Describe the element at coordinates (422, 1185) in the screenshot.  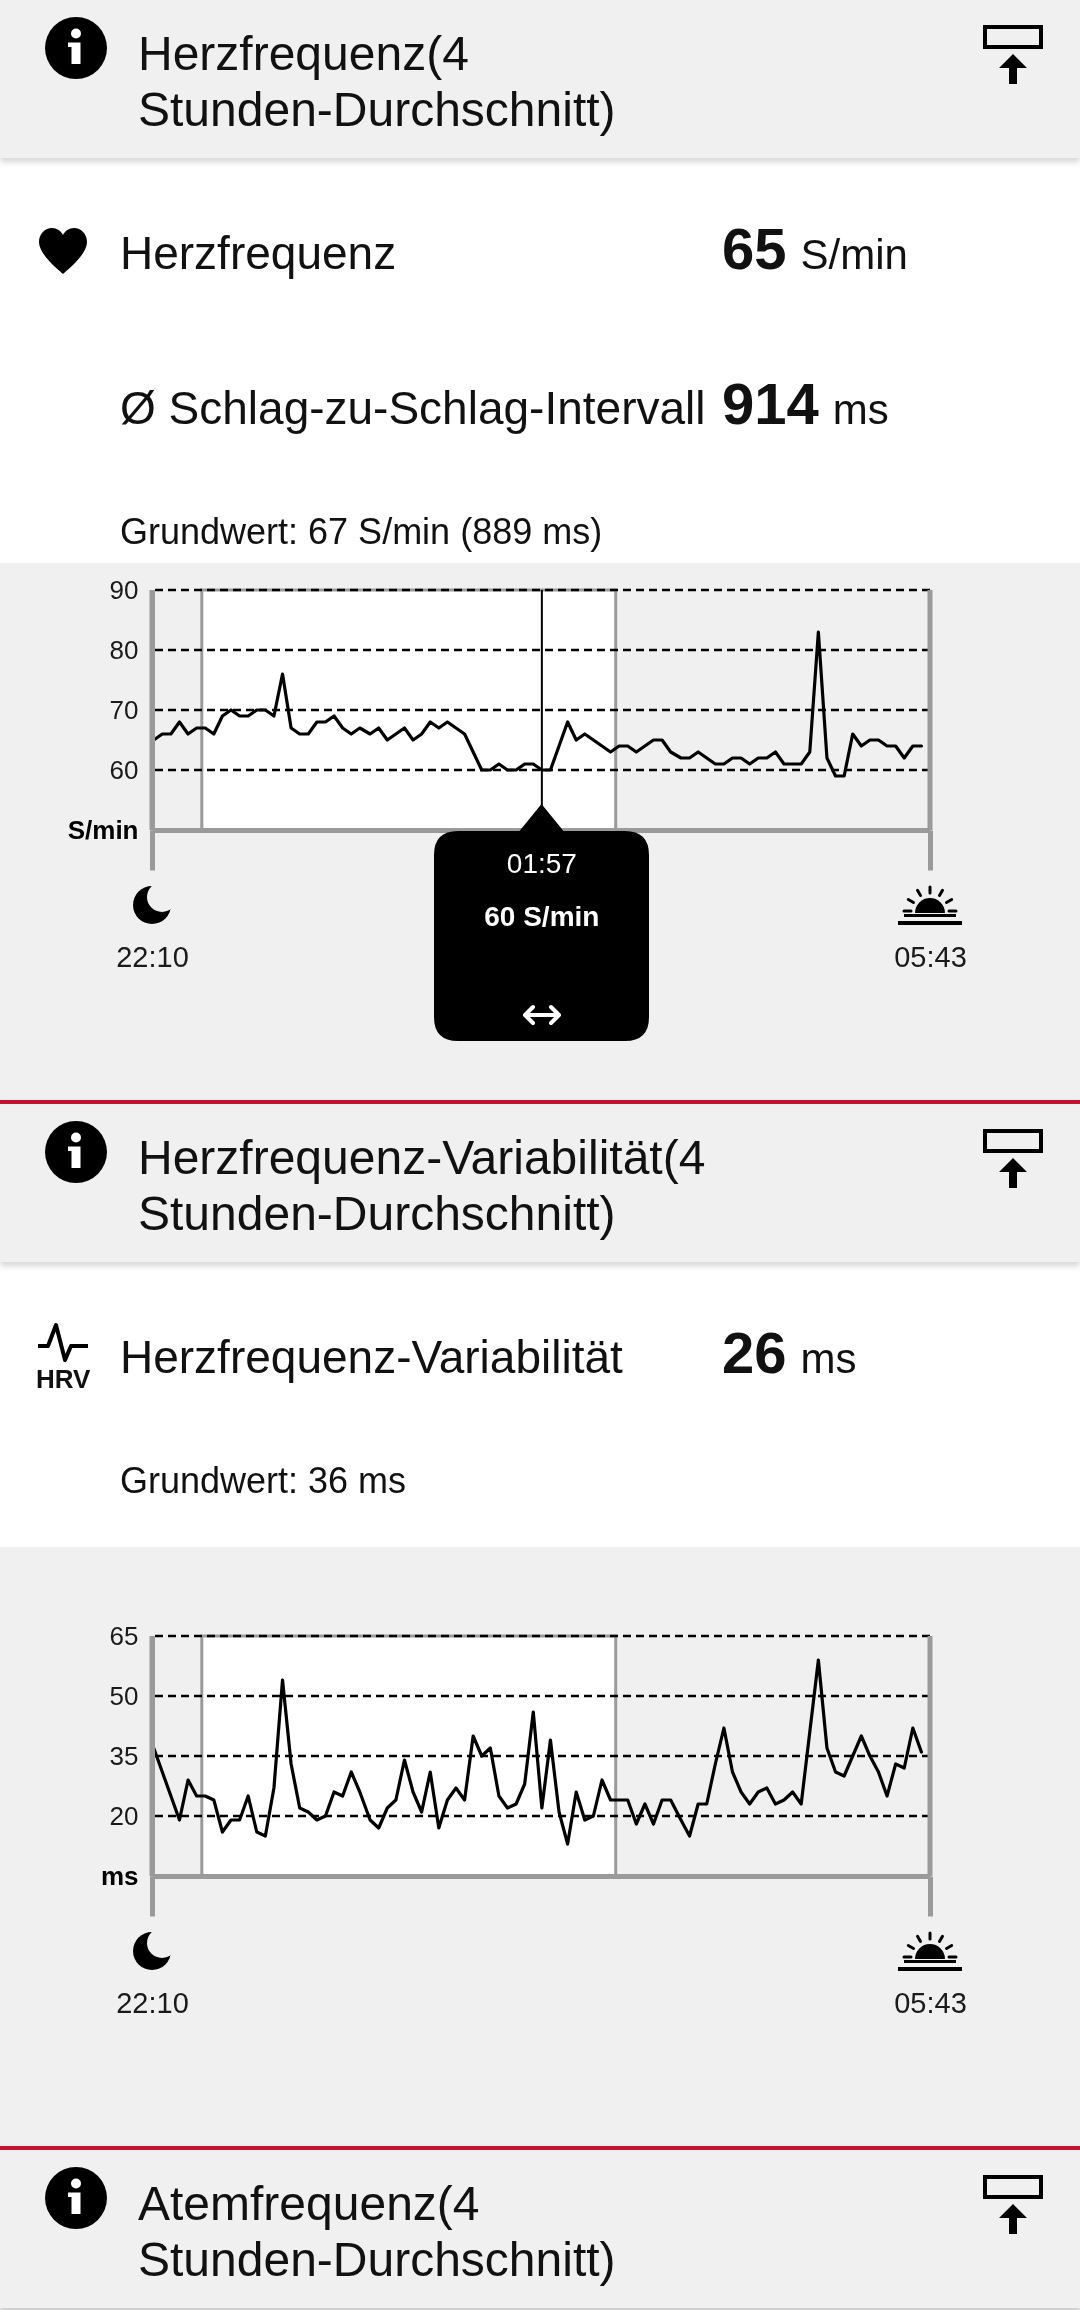
I see `text: Herzfrequenz-Variabilität(4 Stunden-Durchschnitt)` at that location.